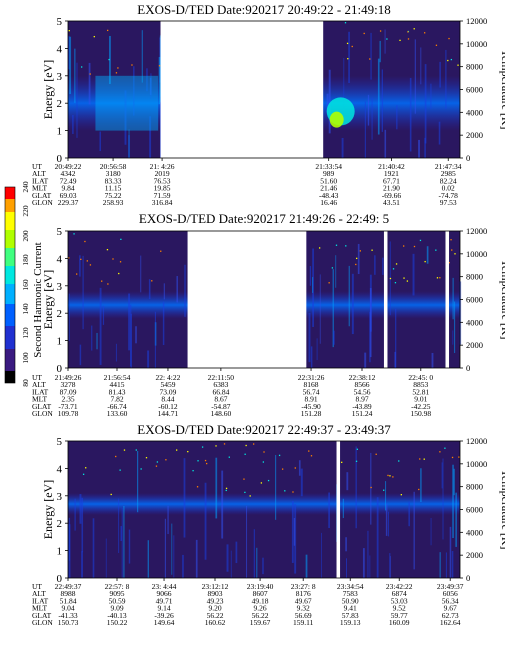 This screenshot has width=505, height=649. I want to click on ephemeris-cell: 23: 4:44, so click(164, 586).